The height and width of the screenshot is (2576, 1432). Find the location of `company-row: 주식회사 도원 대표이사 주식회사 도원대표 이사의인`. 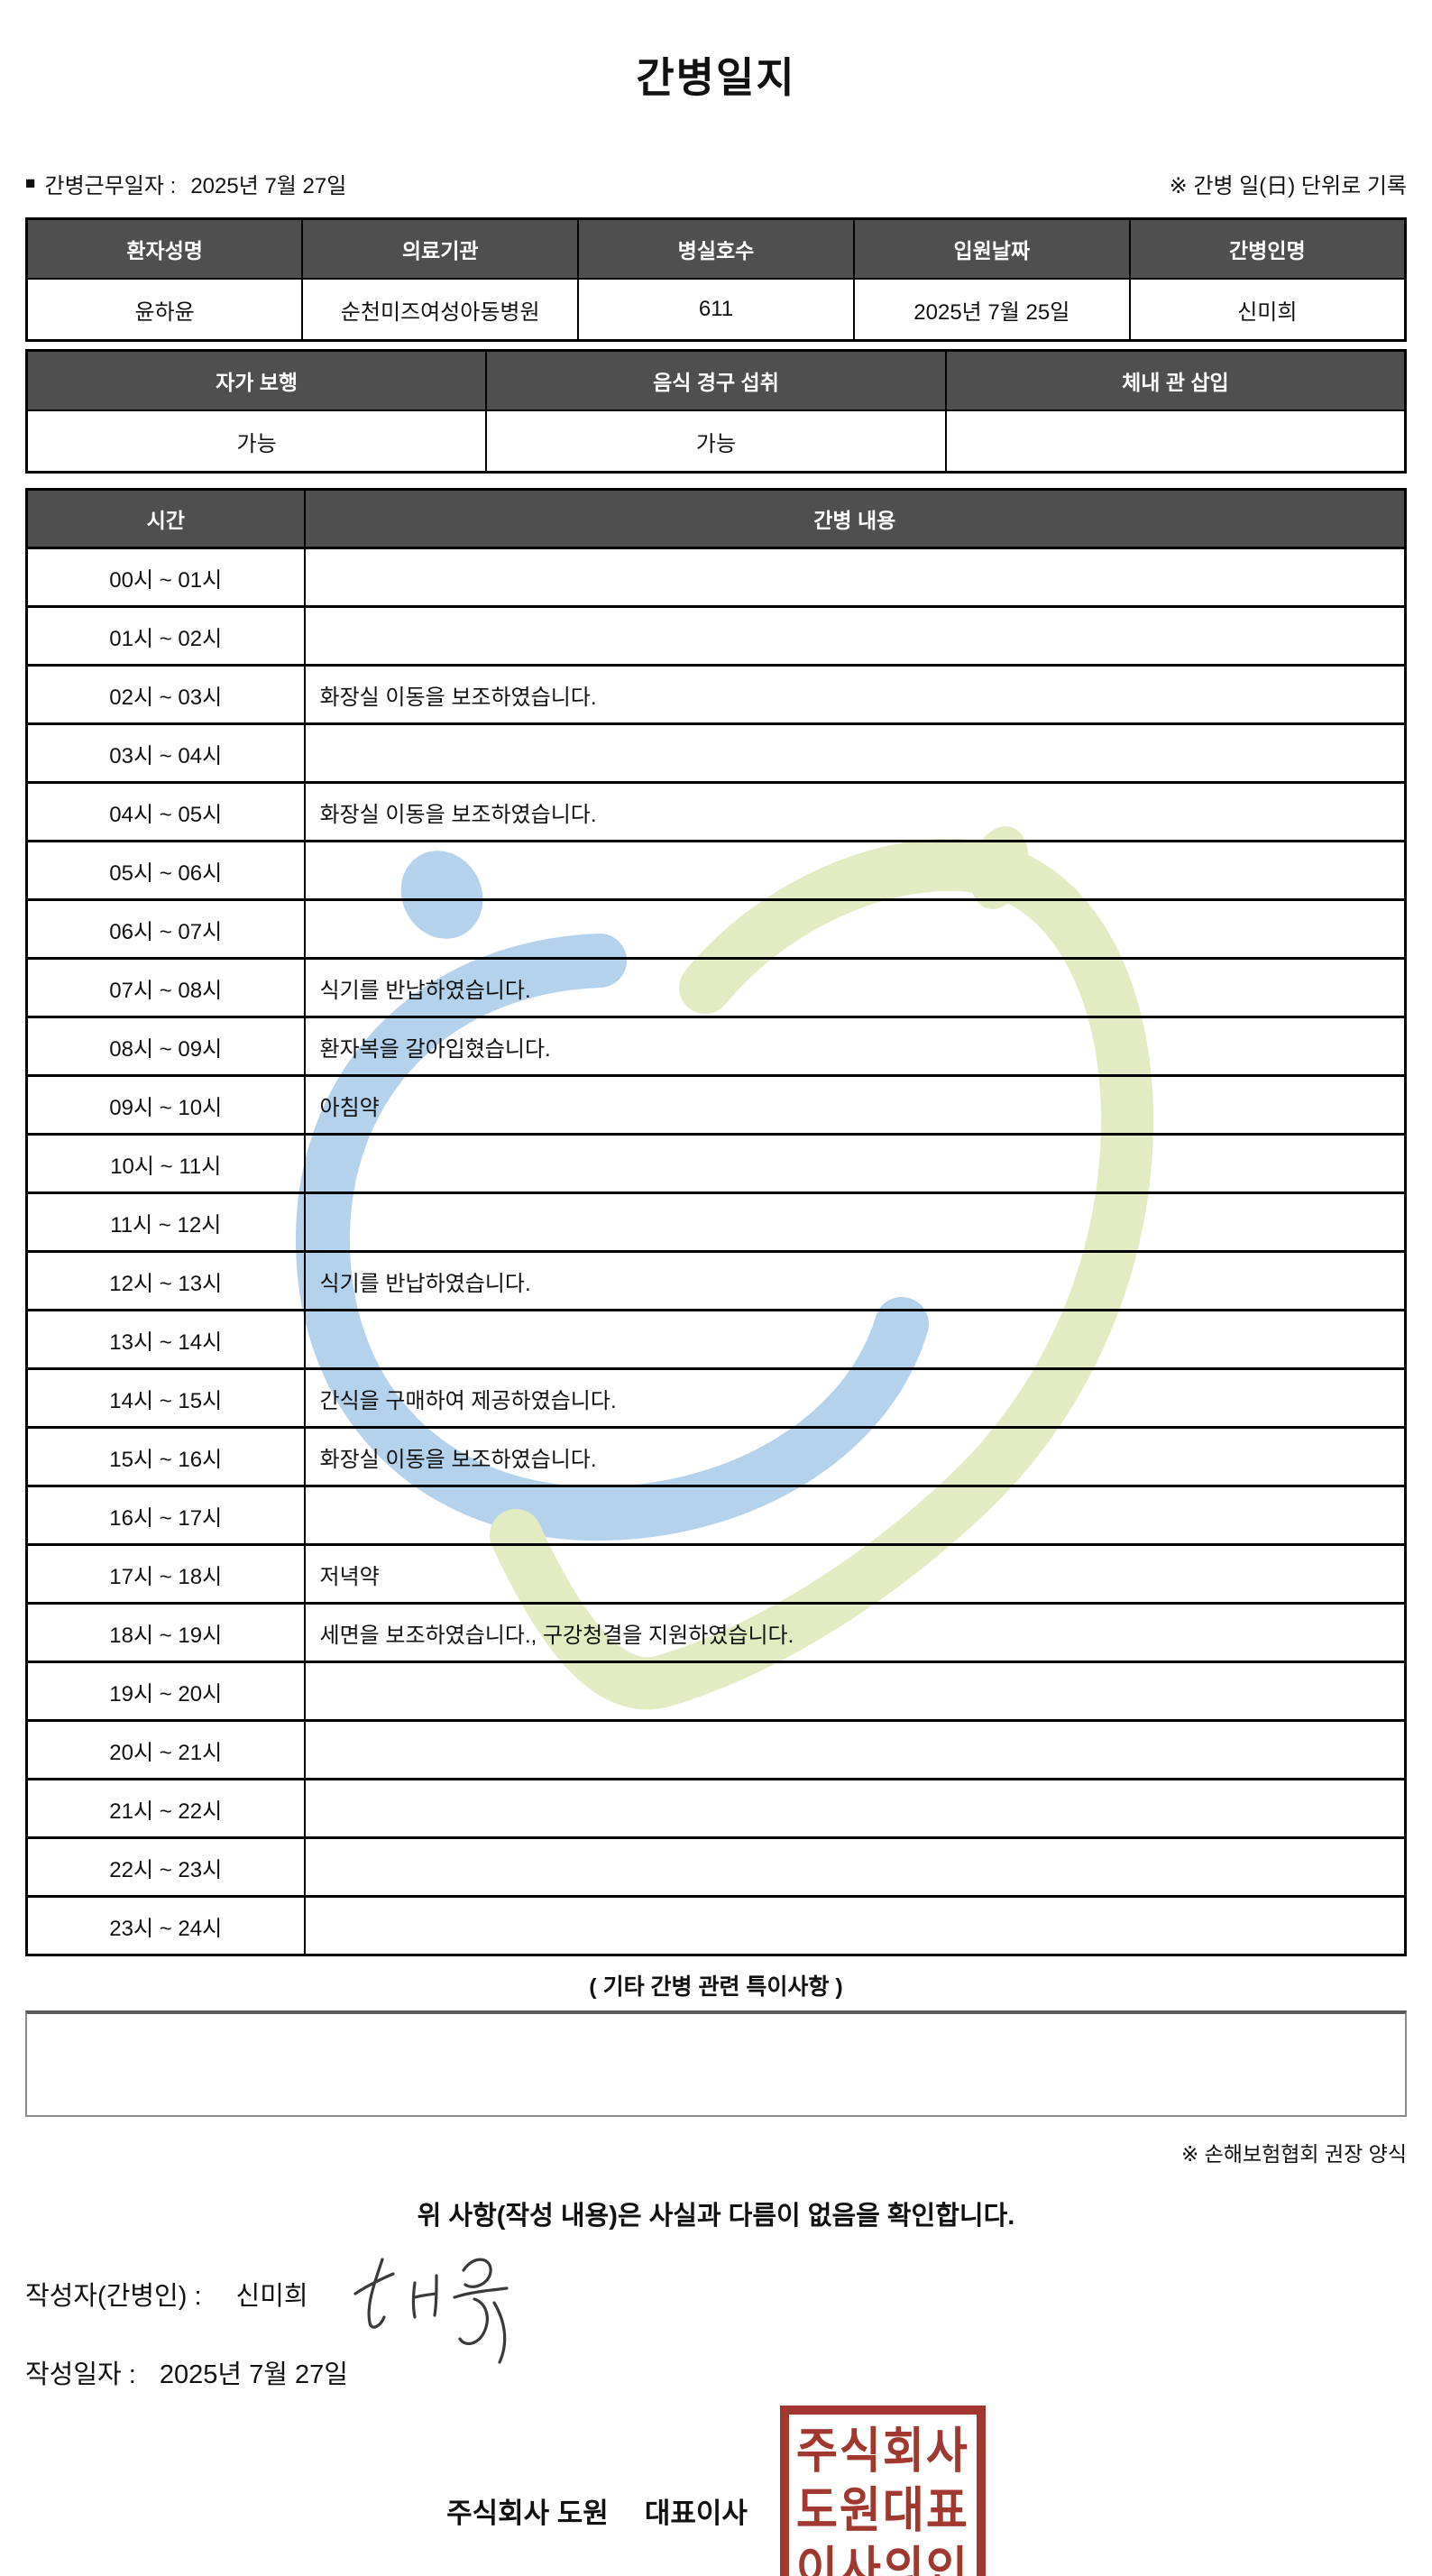

company-row: 주식회사 도원 대표이사 주식회사 도원대표 이사의인 is located at coordinates (716, 2491).